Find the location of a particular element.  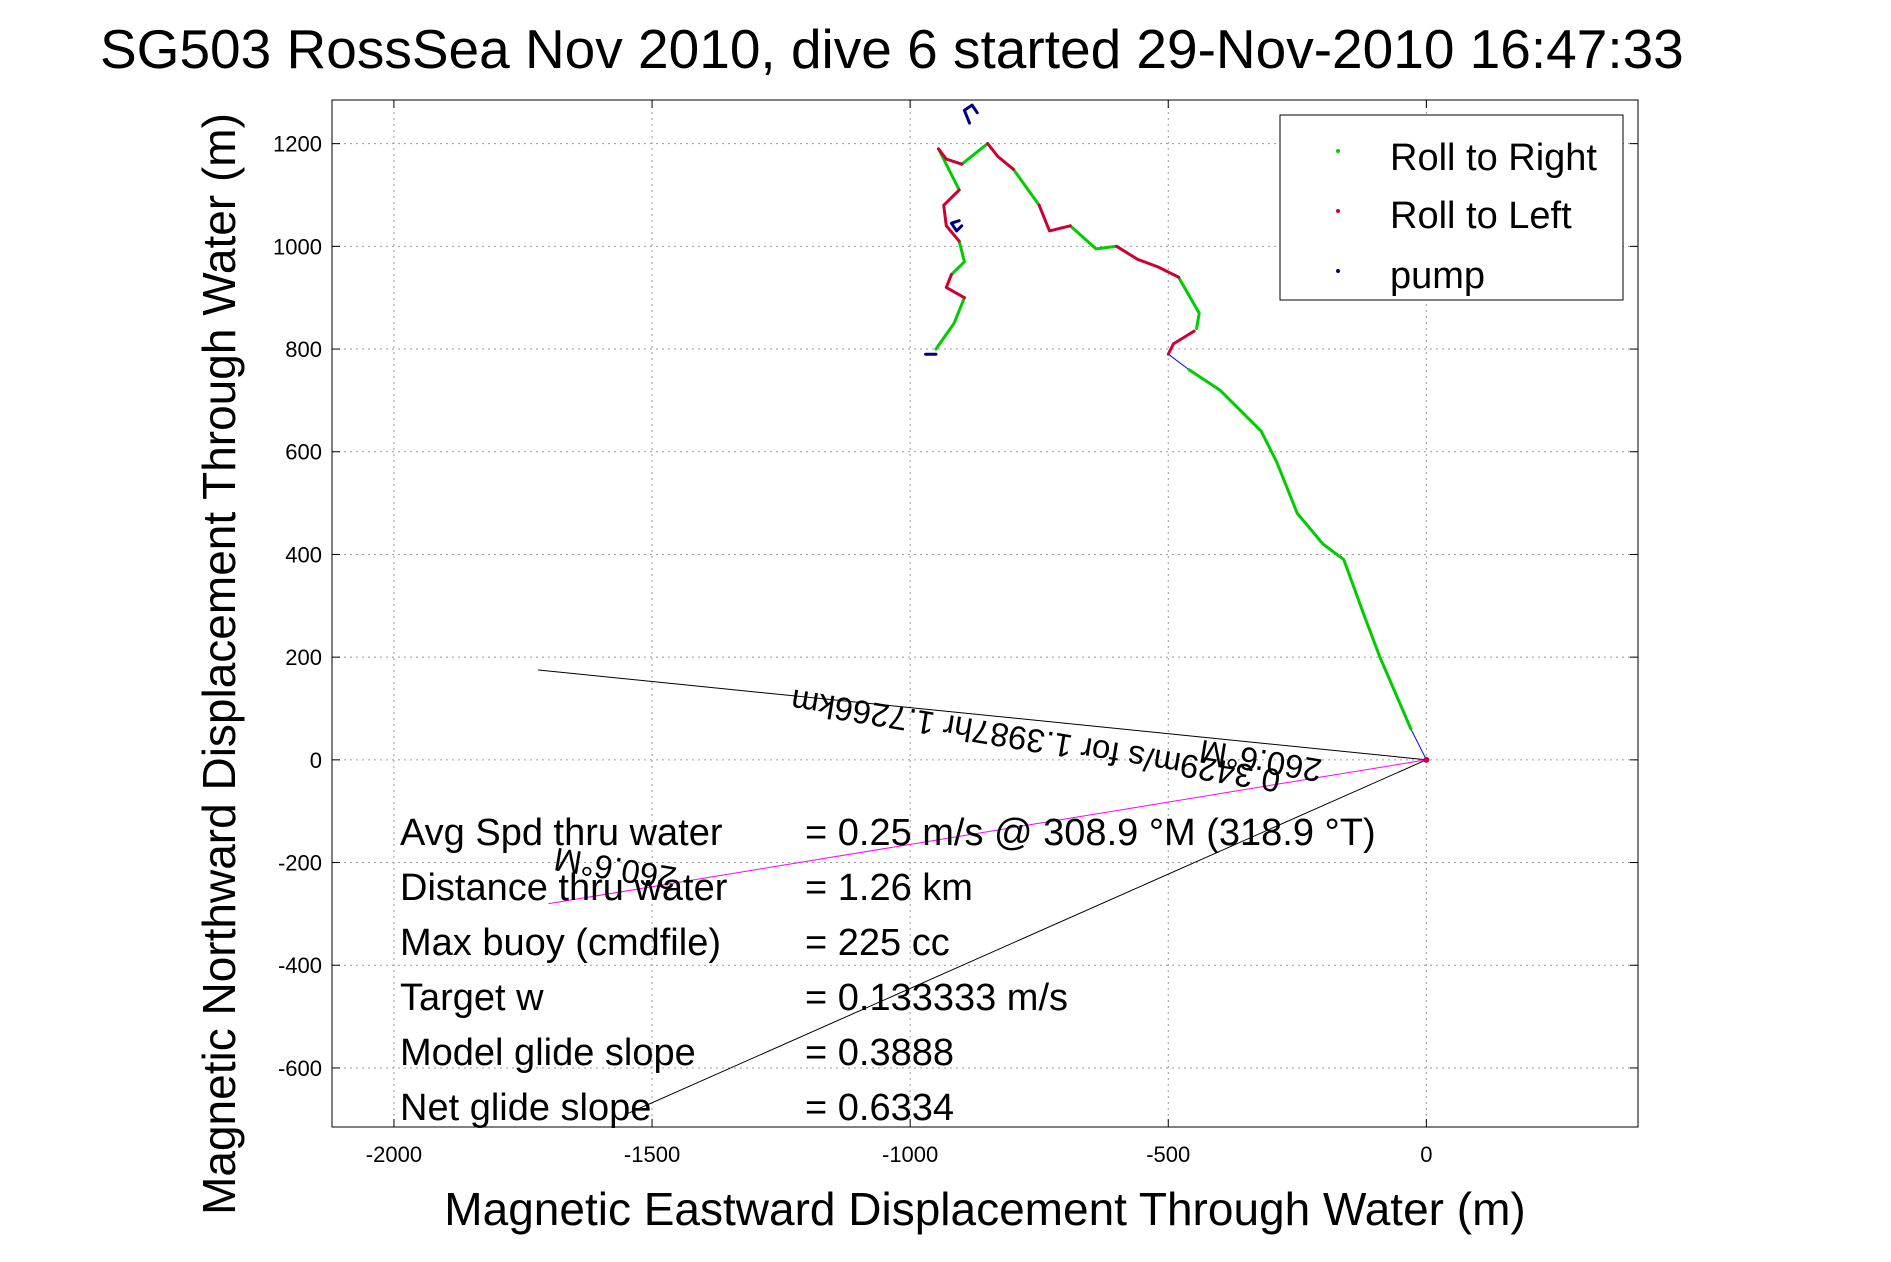

x-tick-label: -2000 is located at coordinates (394, 1154).